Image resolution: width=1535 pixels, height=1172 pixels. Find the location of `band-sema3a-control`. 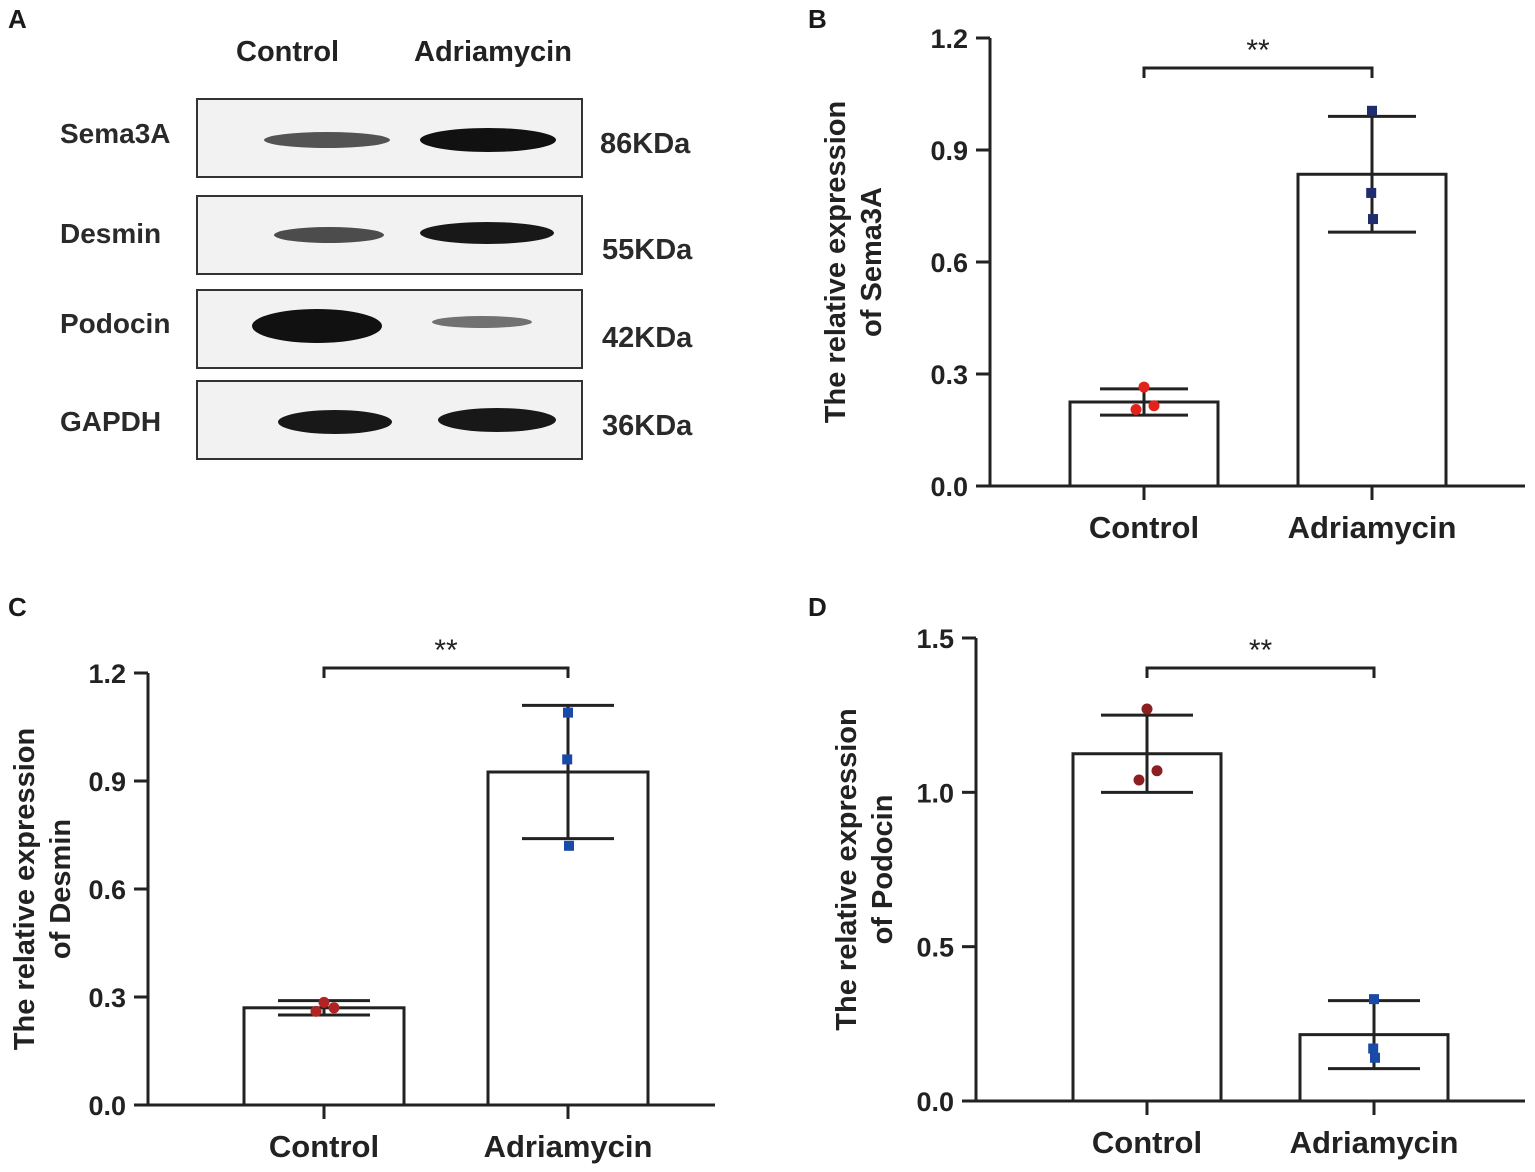

band-sema3a-control is located at coordinates (327, 140).